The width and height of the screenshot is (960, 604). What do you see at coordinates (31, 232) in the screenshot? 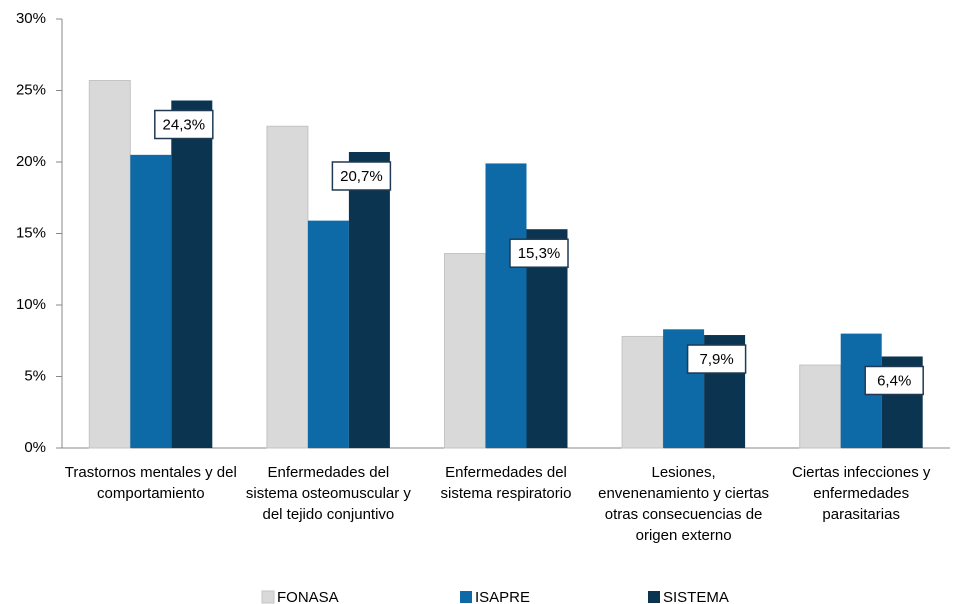
I see `y-tick-label: 15%` at bounding box center [31, 232].